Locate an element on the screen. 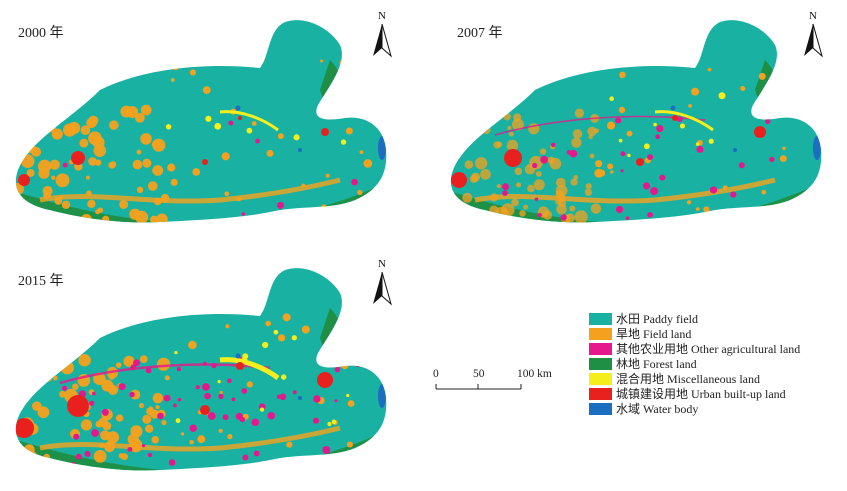 Image resolution: width=847 pixels, height=491 pixels. year-label-2015: 2015 年 is located at coordinates (41, 281).